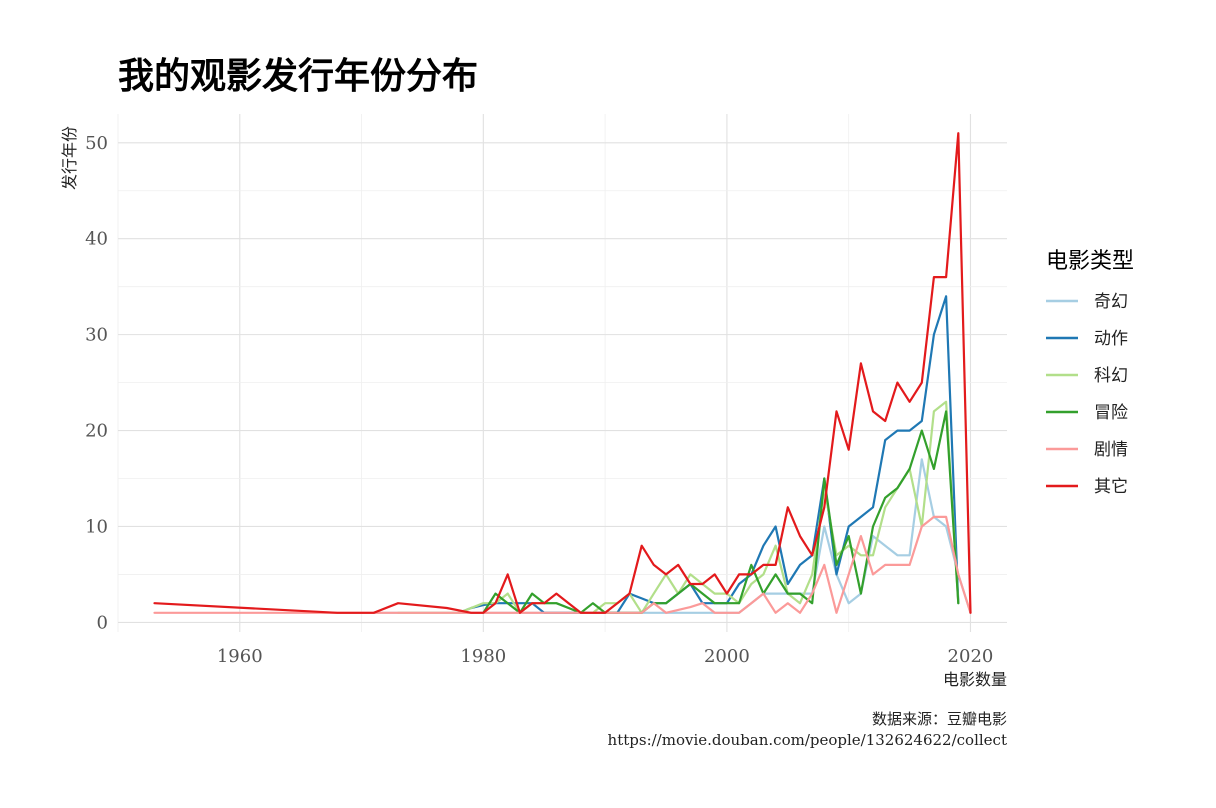 The width and height of the screenshot is (1216, 808). I want to click on chart-title: 我的观影发行年份分布, so click(298, 76).